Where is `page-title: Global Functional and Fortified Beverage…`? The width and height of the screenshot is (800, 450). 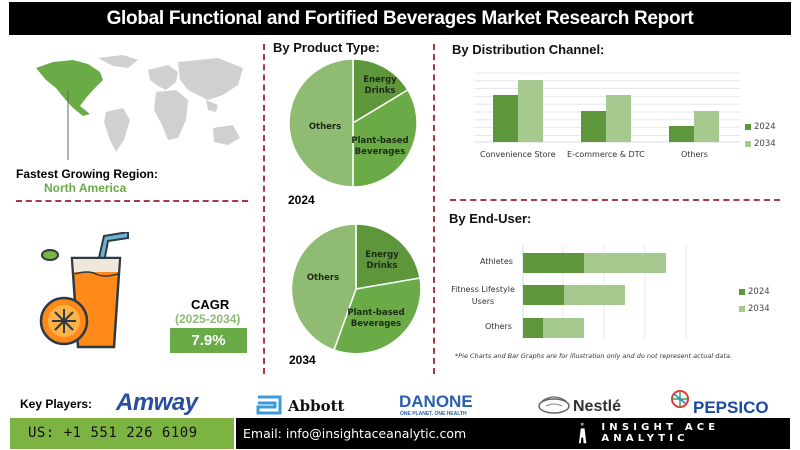 page-title: Global Functional and Fortified Beverage… is located at coordinates (400, 18).